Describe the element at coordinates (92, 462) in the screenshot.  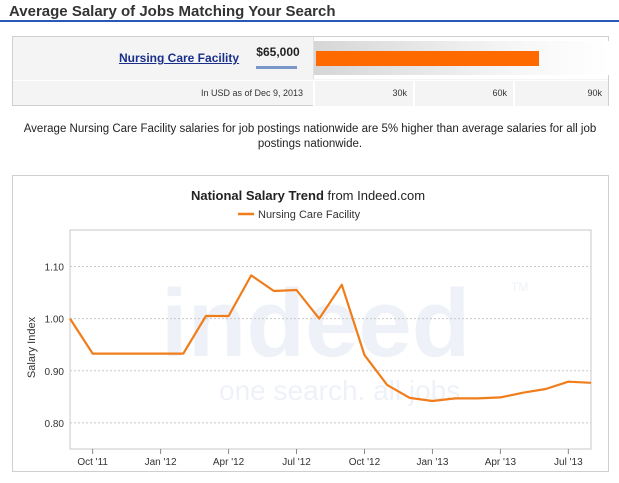
I see `x-tick-label: Oct '11` at that location.